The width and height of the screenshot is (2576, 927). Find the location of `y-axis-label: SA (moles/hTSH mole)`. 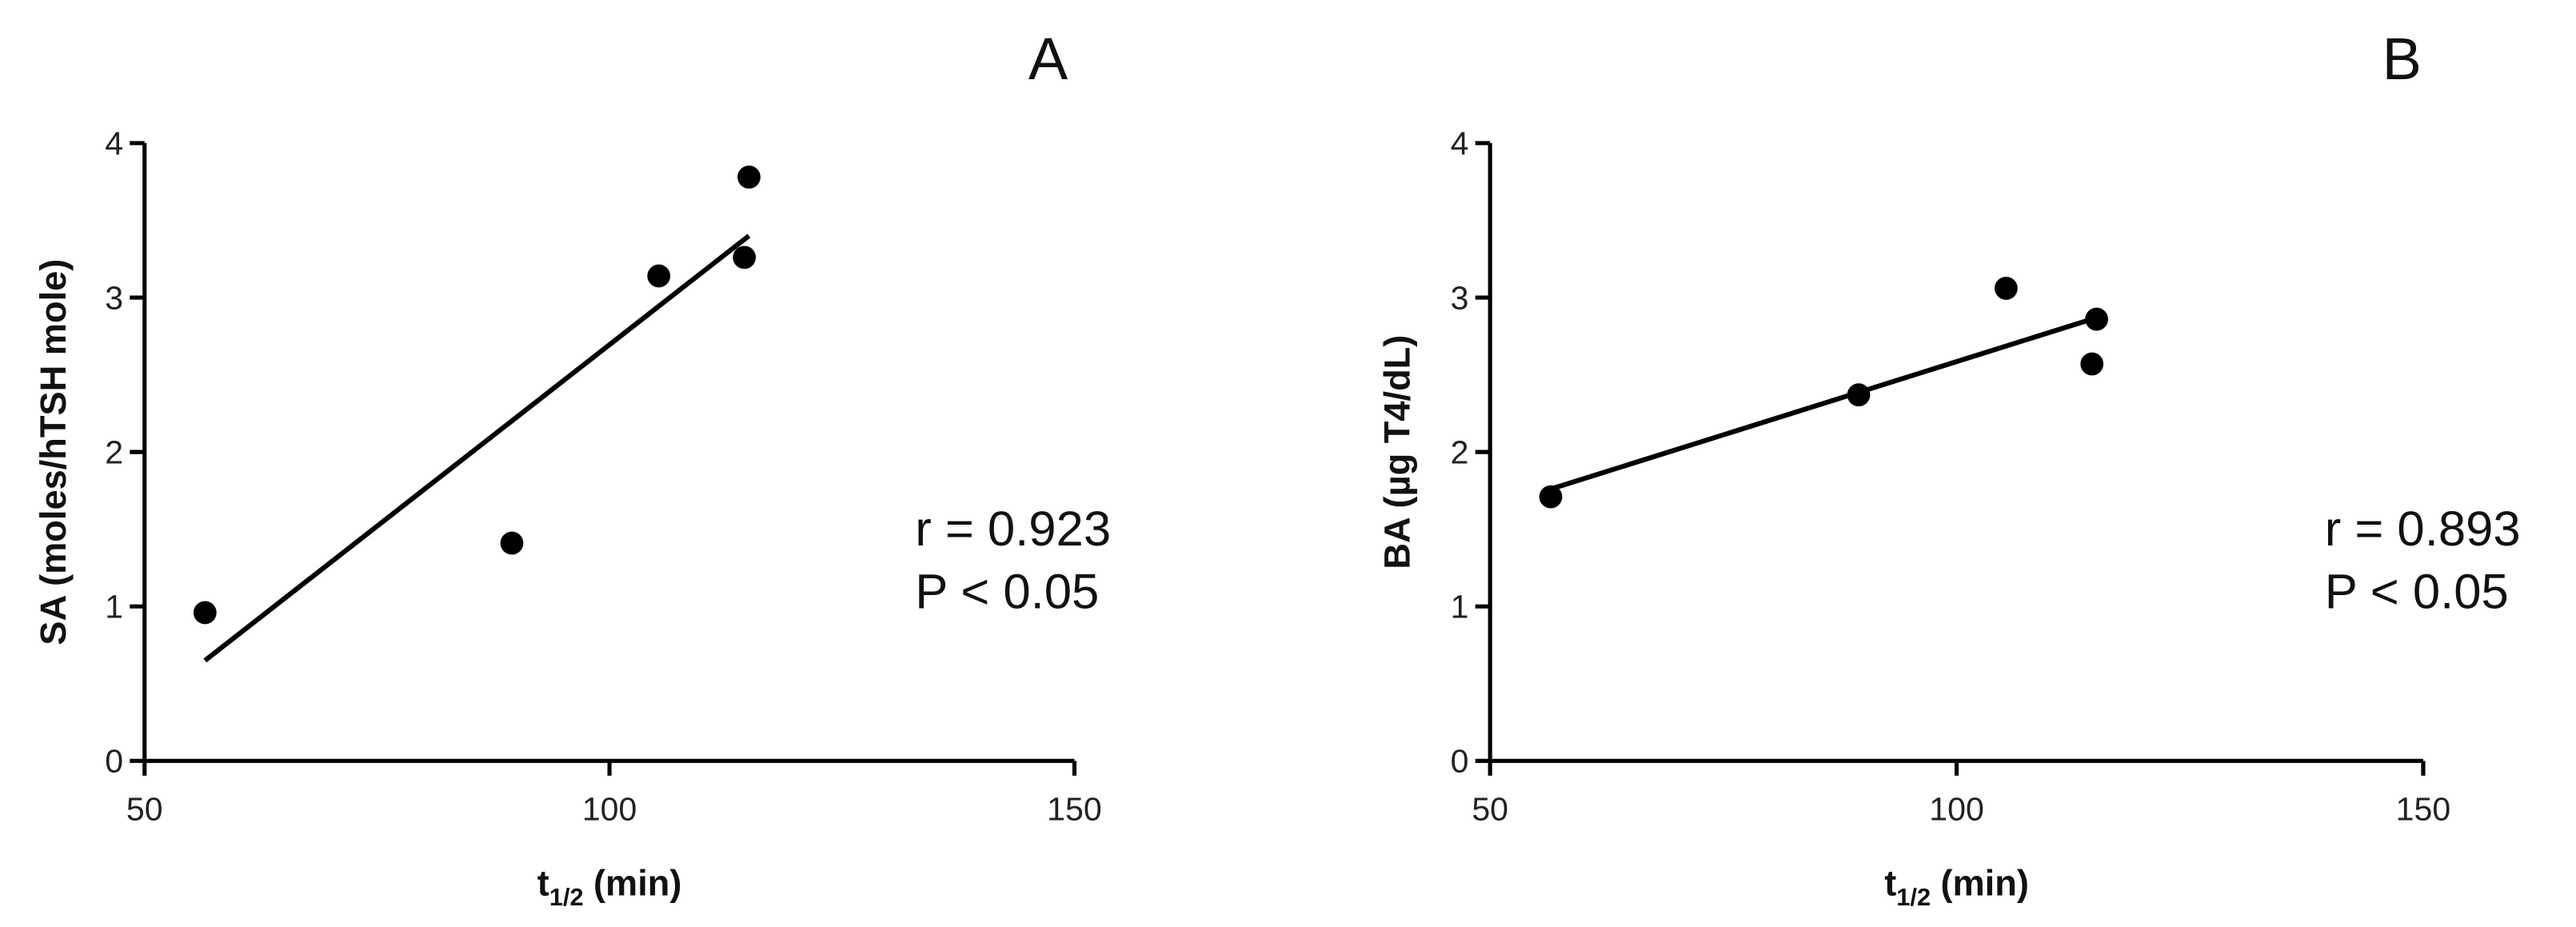

y-axis-label: SA (moles/hTSH mole) is located at coordinates (54, 452).